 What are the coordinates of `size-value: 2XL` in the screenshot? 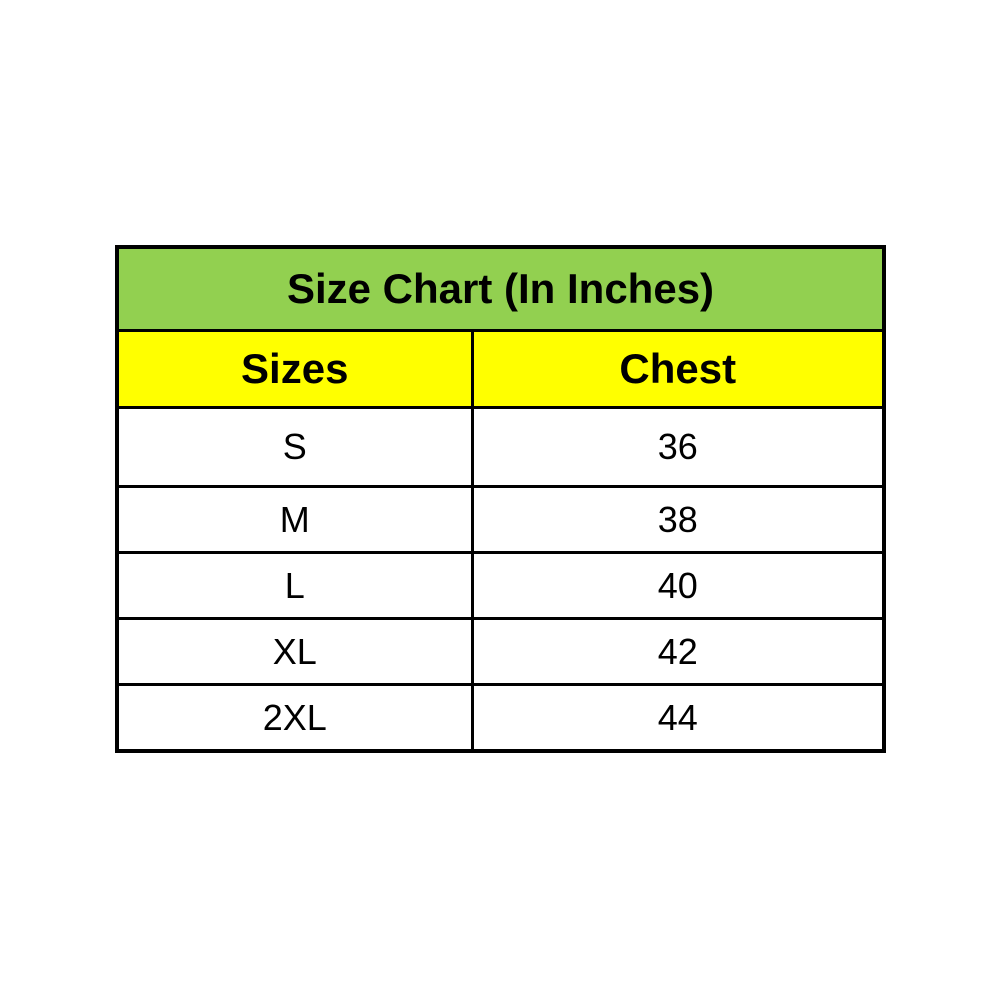 It's located at (294, 718).